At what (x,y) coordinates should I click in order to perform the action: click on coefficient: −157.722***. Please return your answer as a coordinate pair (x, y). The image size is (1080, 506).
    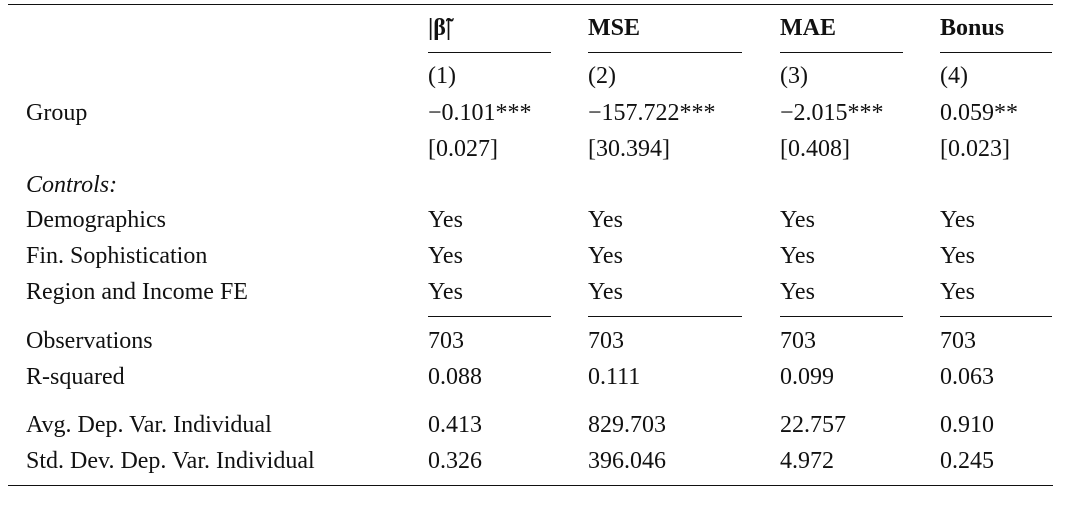
    Looking at the image, I should click on (652, 113).